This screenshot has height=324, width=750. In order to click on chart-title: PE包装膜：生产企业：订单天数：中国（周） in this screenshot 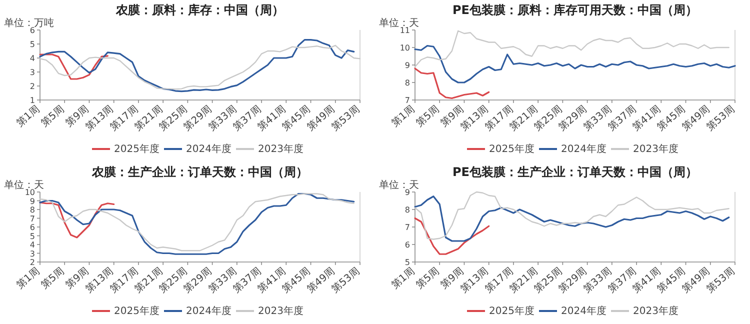, I will do `click(575, 172)`.